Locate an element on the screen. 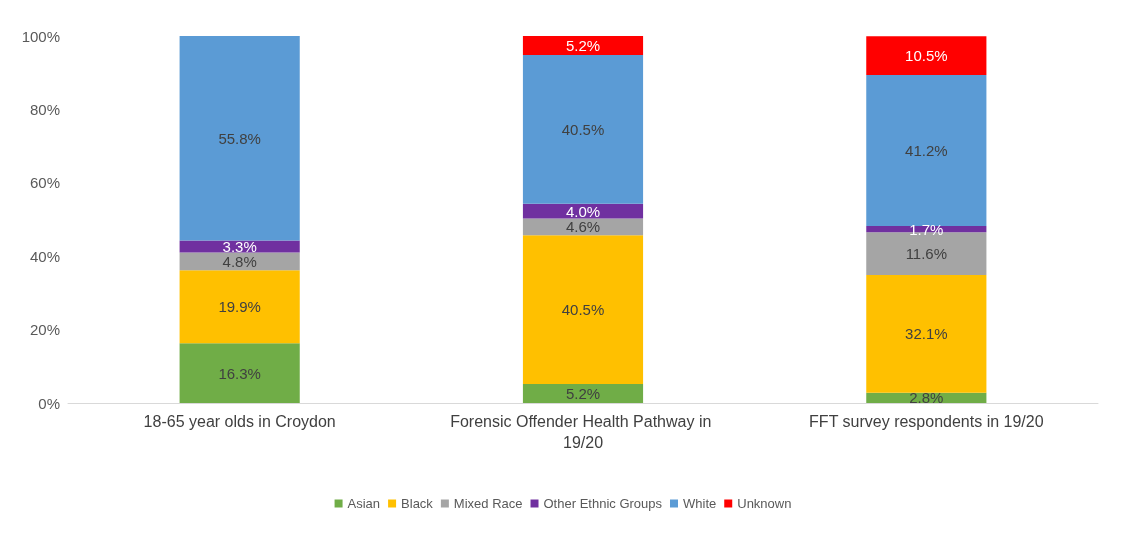 This screenshot has width=1130, height=533. data-label: 11.6% is located at coordinates (926, 254).